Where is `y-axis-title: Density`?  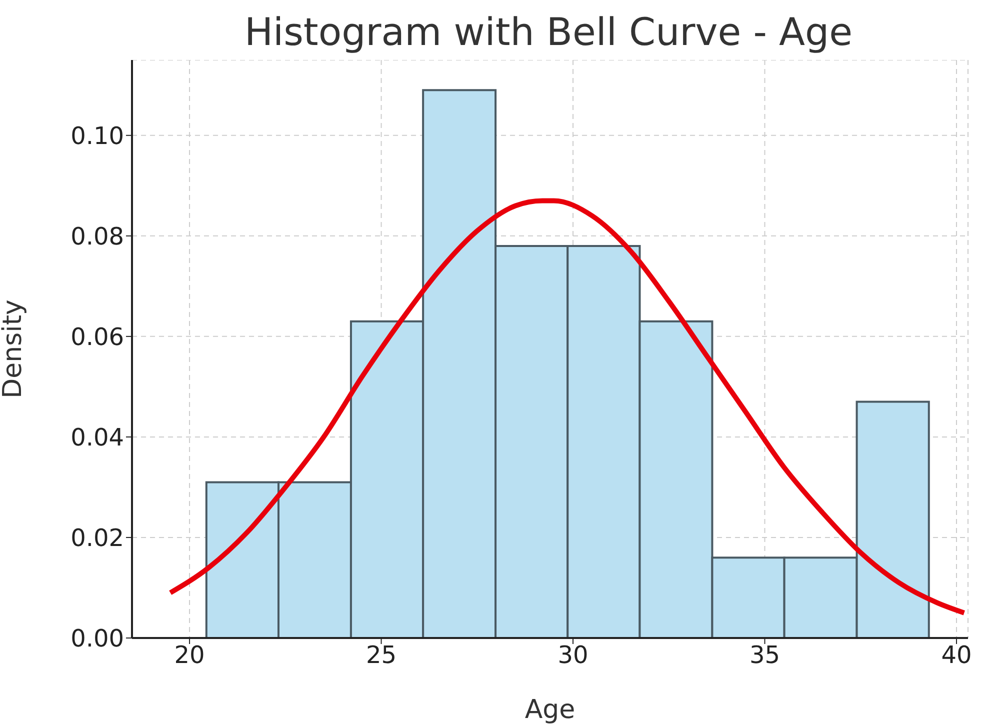 y-axis-title: Density is located at coordinates (14, 349).